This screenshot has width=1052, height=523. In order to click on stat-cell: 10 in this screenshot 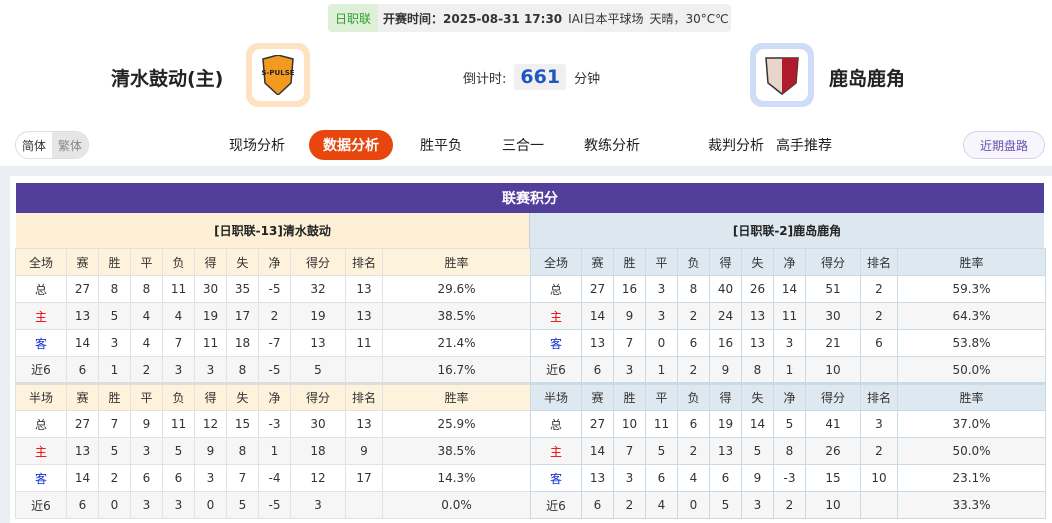, I will do `click(879, 478)`.